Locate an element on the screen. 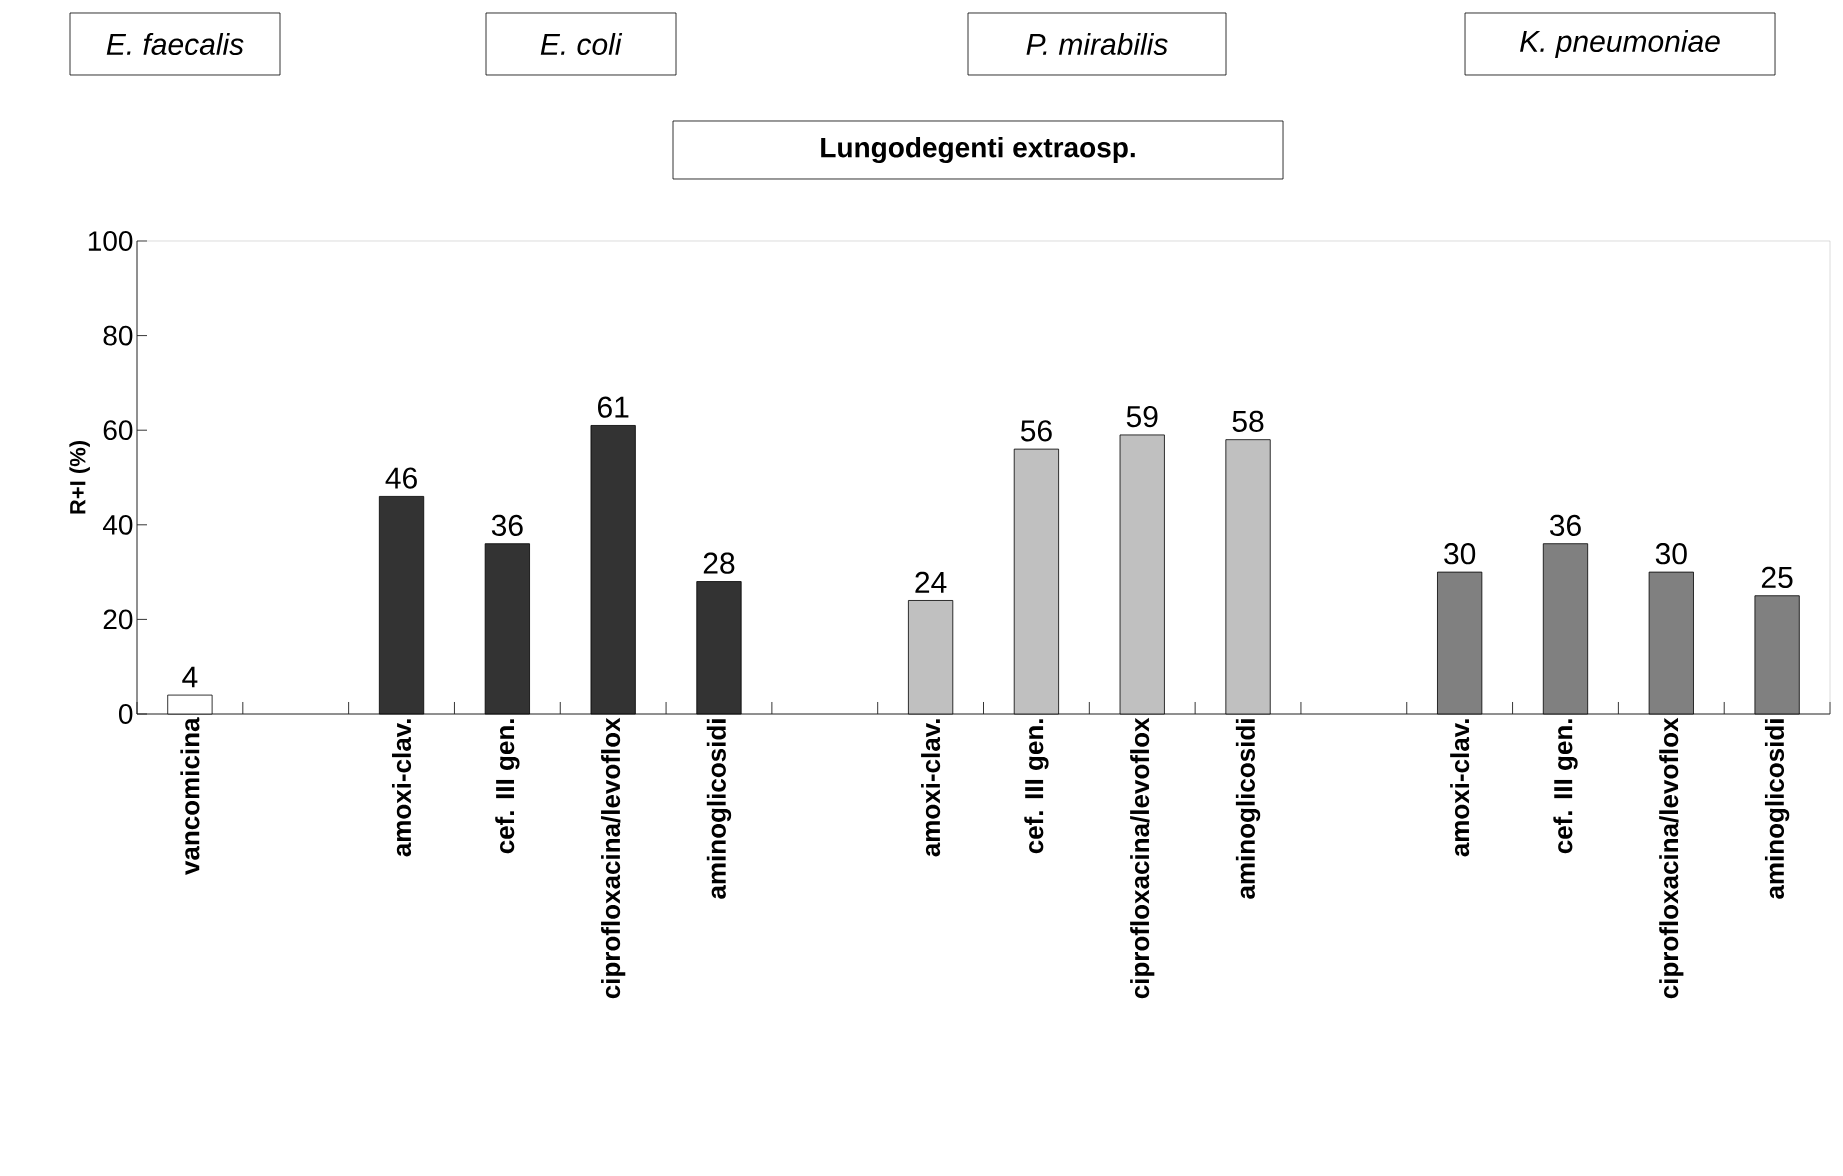 This screenshot has height=1176, width=1843. data-label: 4 is located at coordinates (190, 677).